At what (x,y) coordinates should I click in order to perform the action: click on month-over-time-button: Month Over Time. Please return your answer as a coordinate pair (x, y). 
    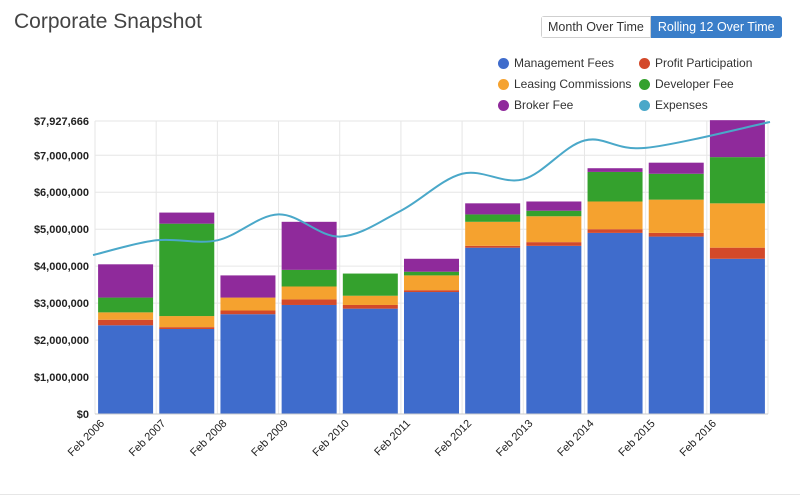
    Looking at the image, I should click on (596, 27).